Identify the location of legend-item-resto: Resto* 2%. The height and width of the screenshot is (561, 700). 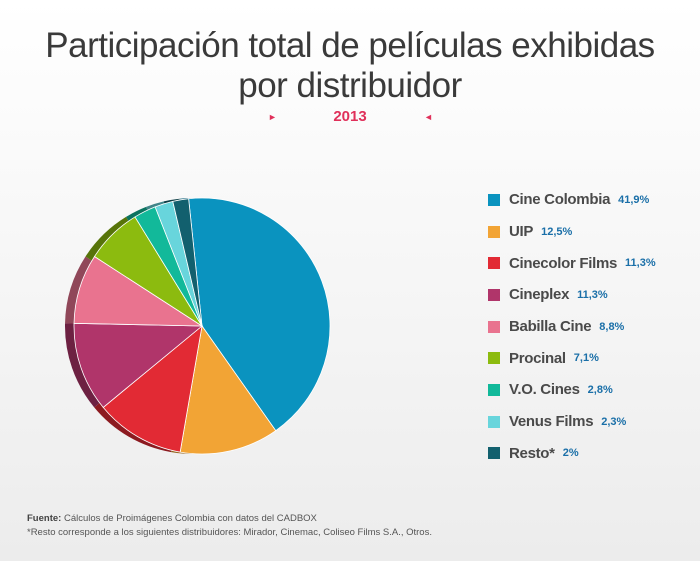
(588, 454).